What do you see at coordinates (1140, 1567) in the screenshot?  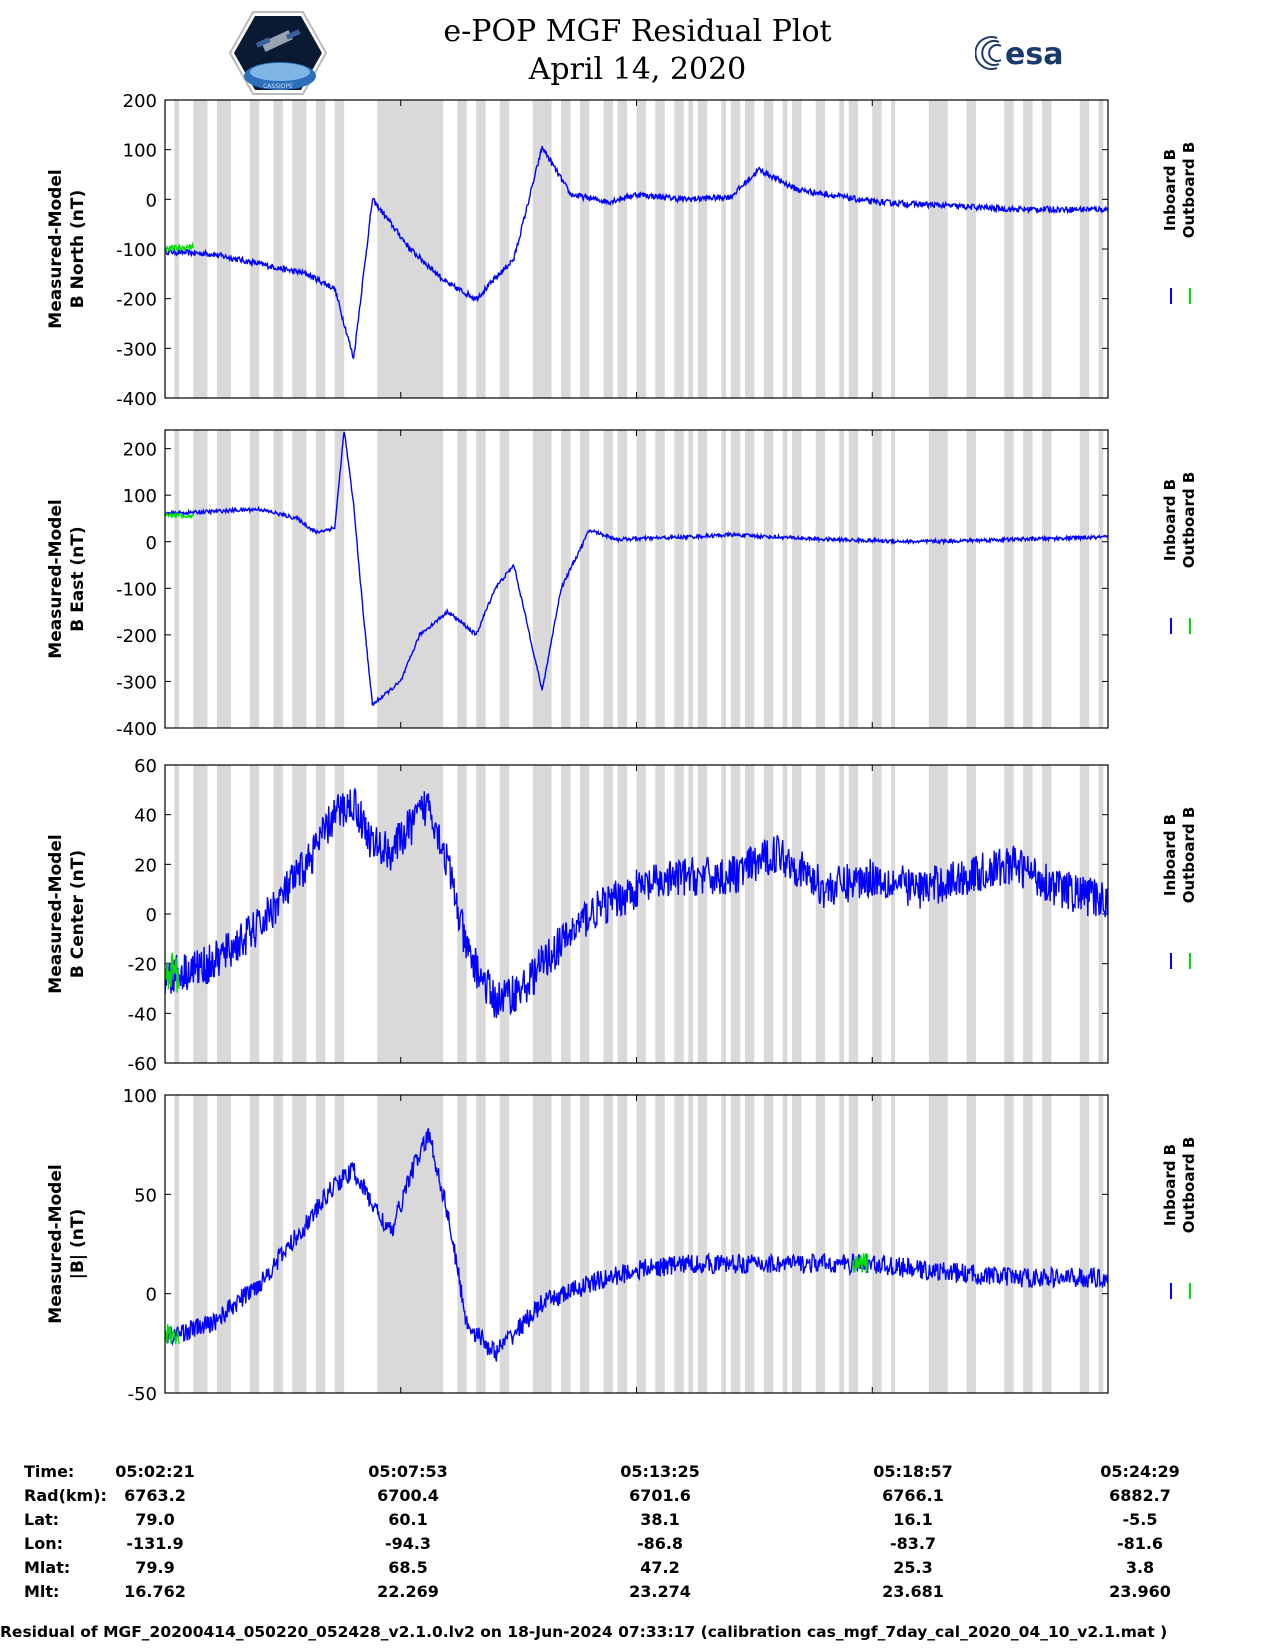 I see `orbit-col-4-mlat: 3.8` at bounding box center [1140, 1567].